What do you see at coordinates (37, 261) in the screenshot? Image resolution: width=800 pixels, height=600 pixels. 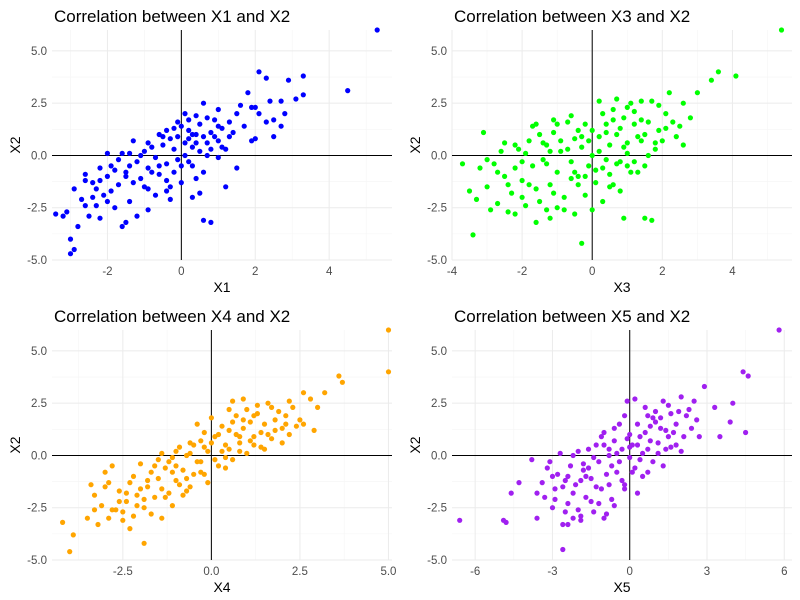 I see `y-tick-label: -5.0` at bounding box center [37, 261].